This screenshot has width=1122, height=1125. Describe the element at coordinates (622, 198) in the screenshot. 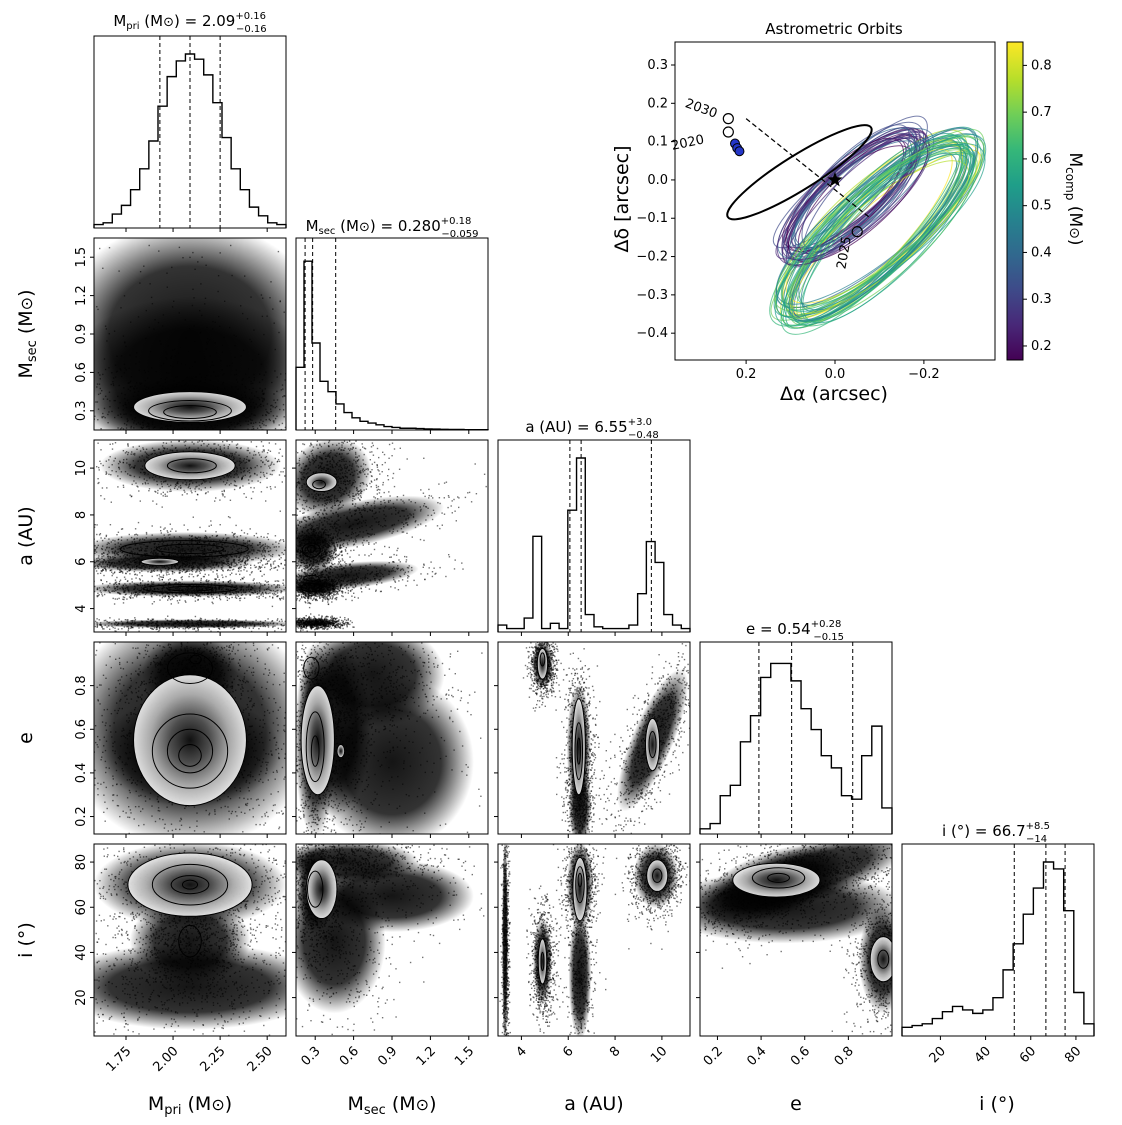

I see `orbit-ylabel: Δδ [arcsec]` at that location.